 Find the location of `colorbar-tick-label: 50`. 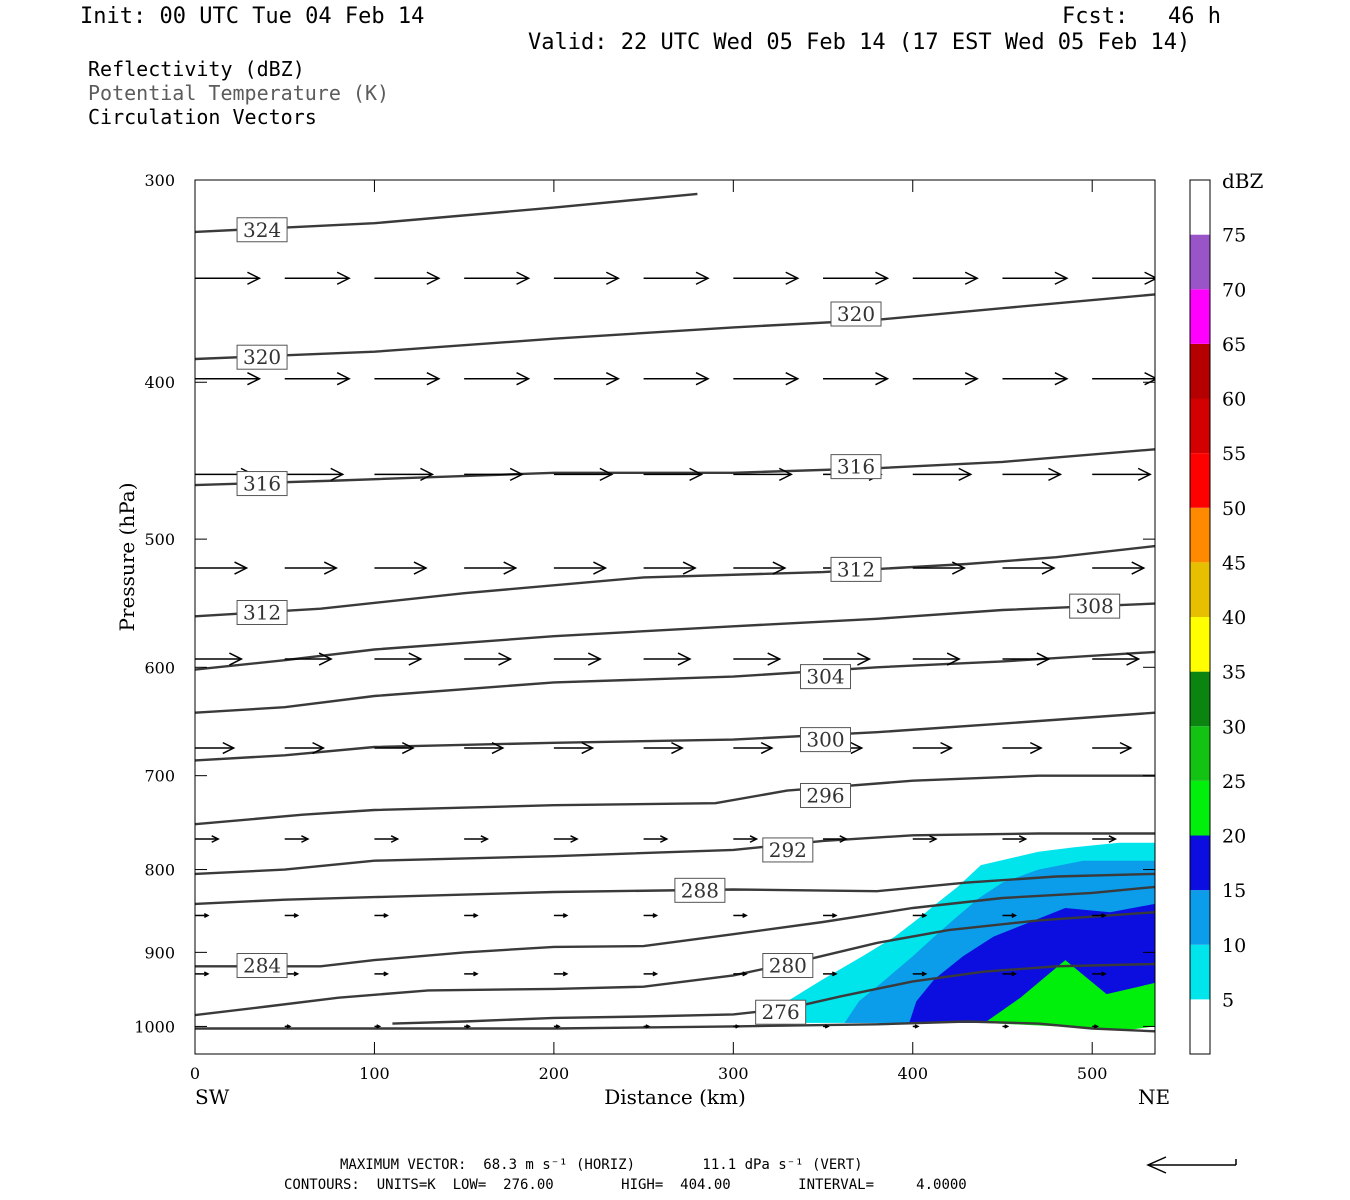

colorbar-tick-label: 50 is located at coordinates (1234, 509).